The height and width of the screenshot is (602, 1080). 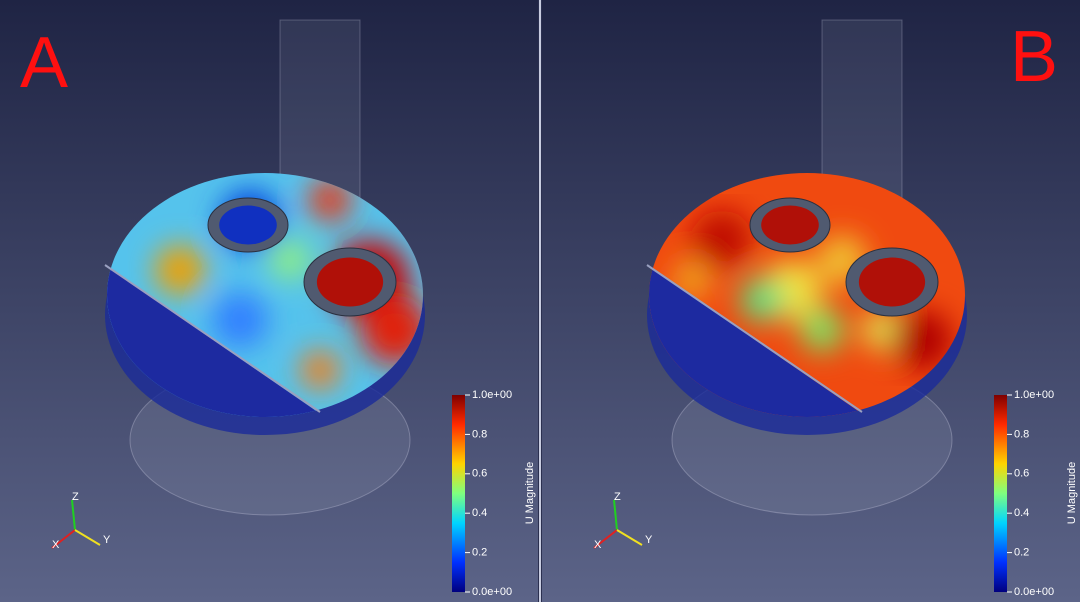 I want to click on panel-label: A, so click(x=44, y=63).